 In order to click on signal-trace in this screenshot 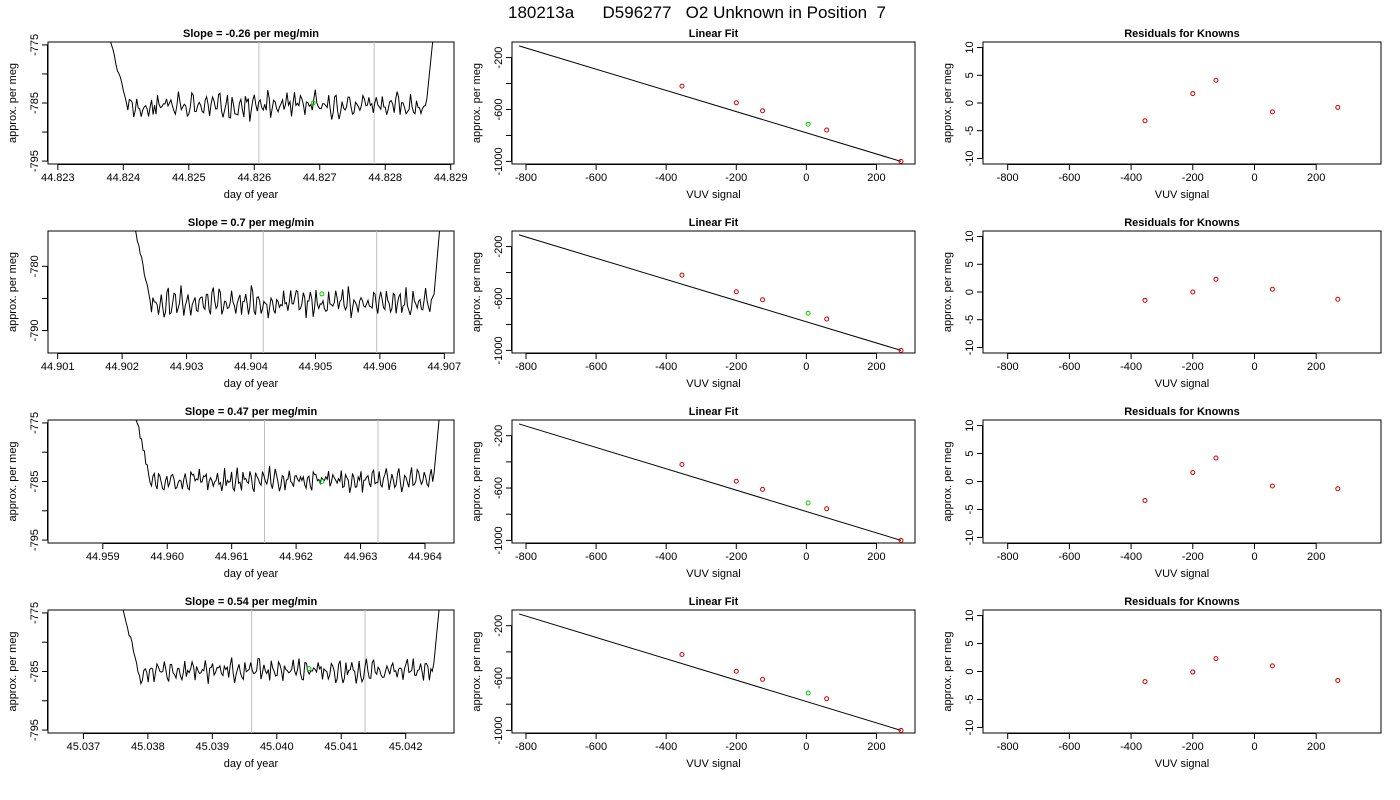, I will do `click(287, 456)`.